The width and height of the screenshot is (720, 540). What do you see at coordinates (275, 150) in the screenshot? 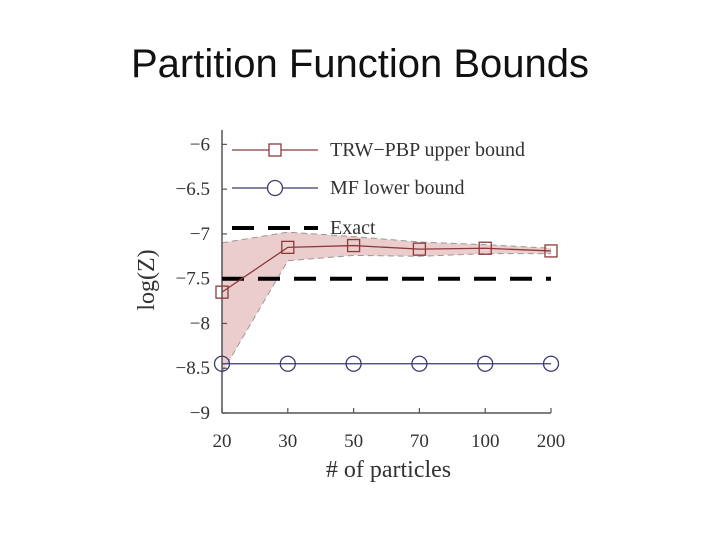
I see `legend-upper-marker` at bounding box center [275, 150].